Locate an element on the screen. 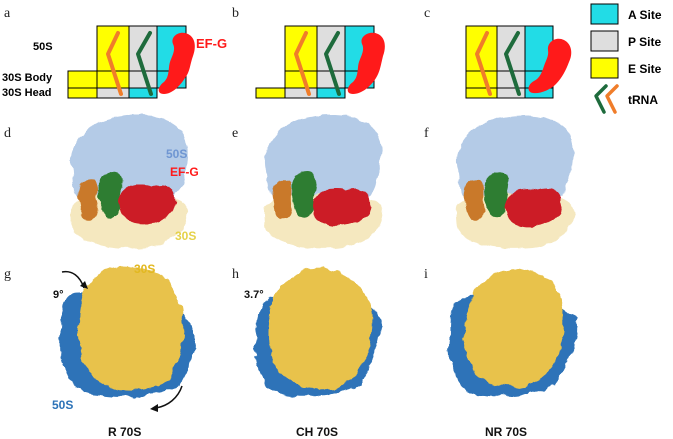  panel-letter-i: i is located at coordinates (426, 274).